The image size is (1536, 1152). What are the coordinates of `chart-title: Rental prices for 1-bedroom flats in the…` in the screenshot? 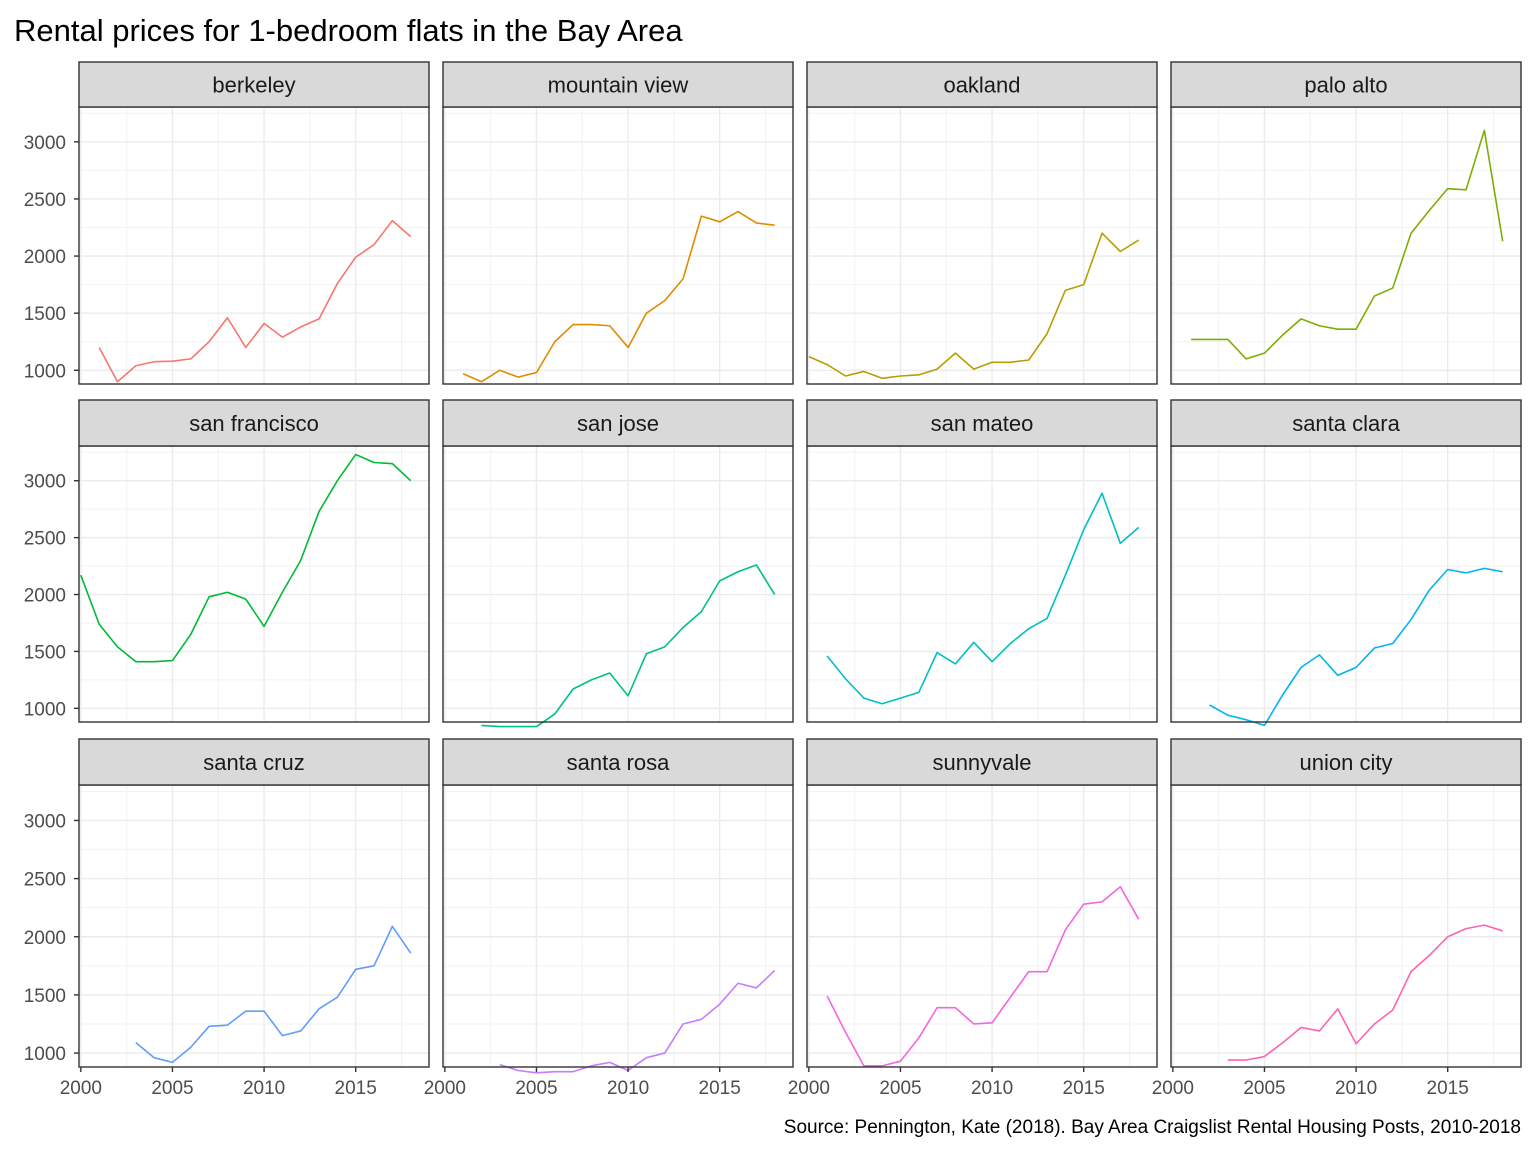 It's located at (348, 30).